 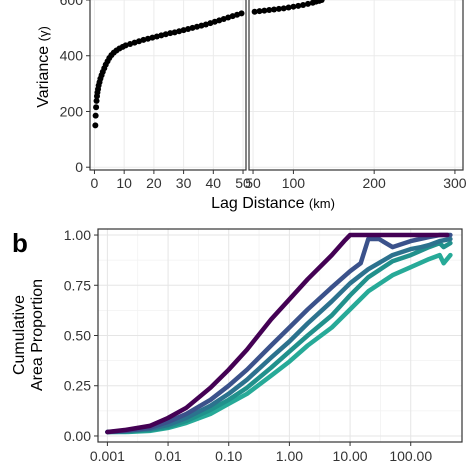 I want to click on panel-a-y-axis-title: Variance (γ), so click(x=43, y=67).